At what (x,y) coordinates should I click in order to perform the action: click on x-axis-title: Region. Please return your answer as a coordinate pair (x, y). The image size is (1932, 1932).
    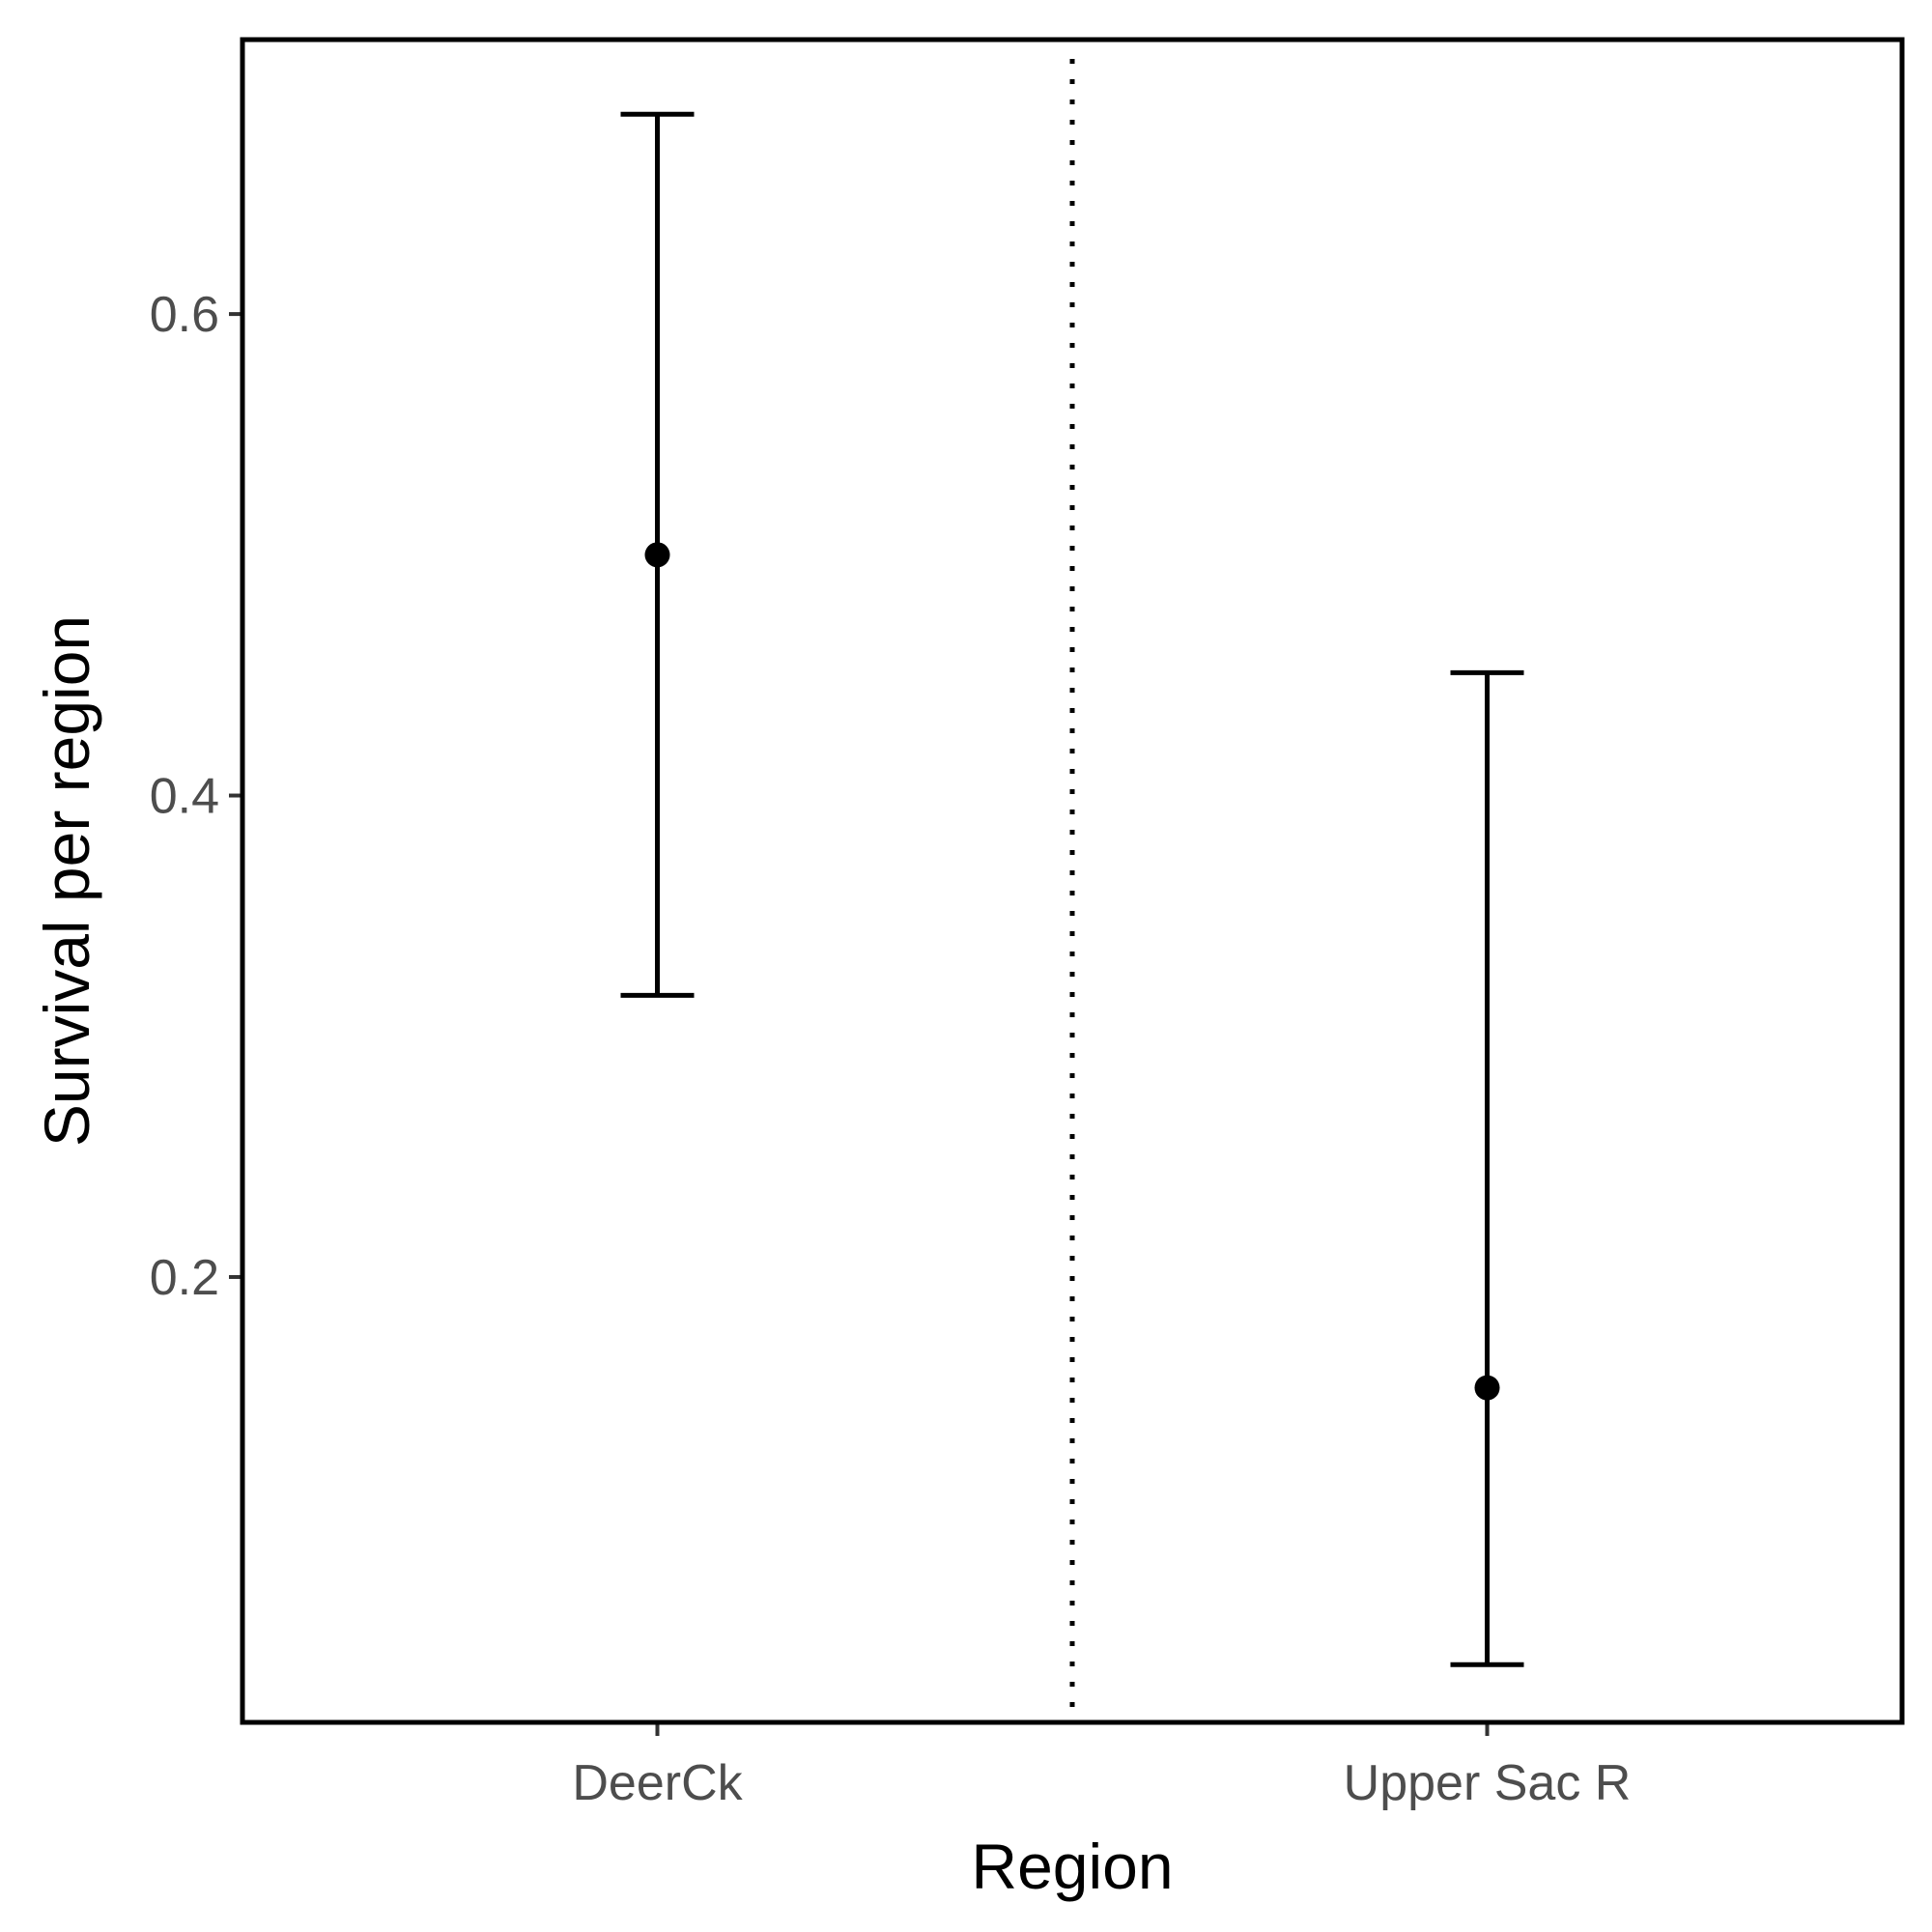
    Looking at the image, I should click on (1072, 1866).